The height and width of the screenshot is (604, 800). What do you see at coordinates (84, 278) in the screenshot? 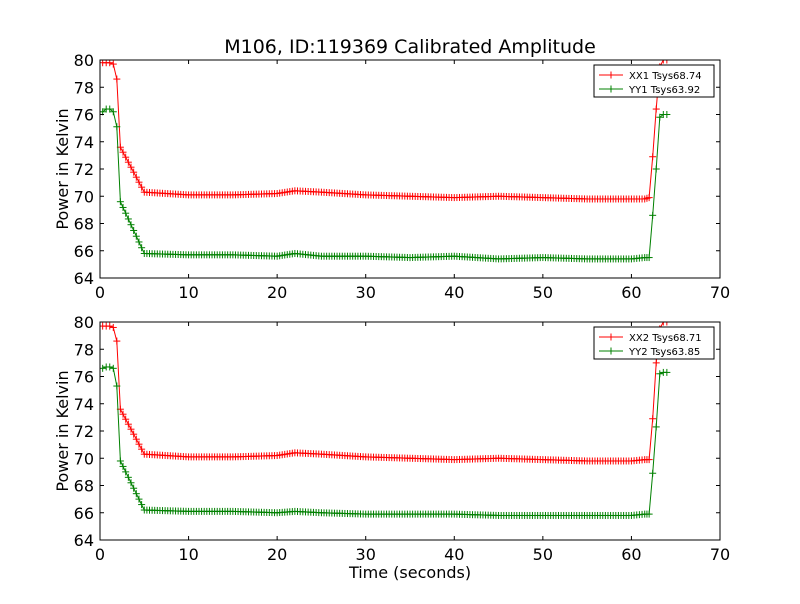
I see `y-tick-label: 64` at bounding box center [84, 278].